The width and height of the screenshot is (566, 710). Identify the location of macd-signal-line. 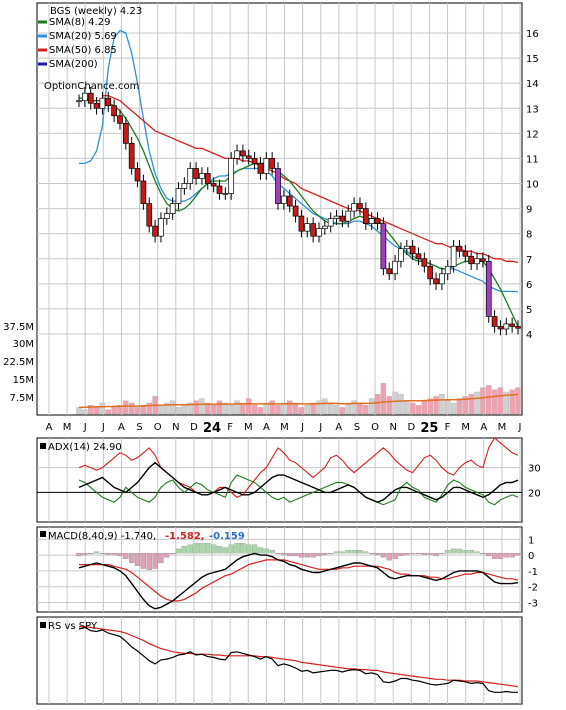
(299, 580).